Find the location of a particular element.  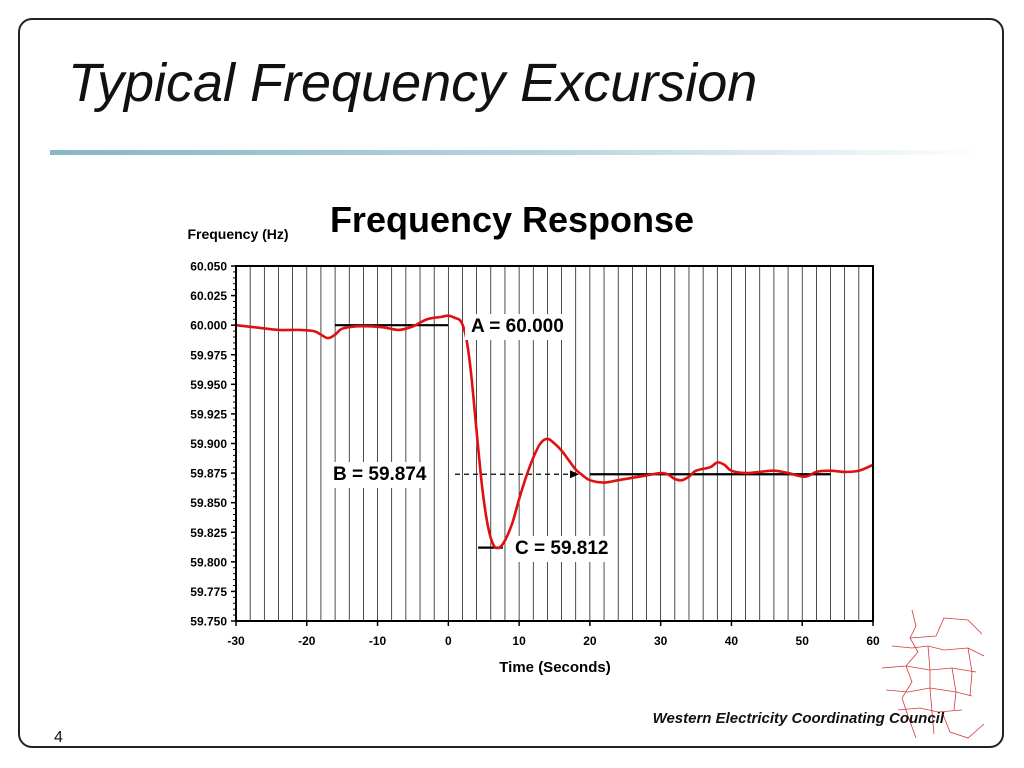

x-tick-label: 50 is located at coordinates (803, 641).